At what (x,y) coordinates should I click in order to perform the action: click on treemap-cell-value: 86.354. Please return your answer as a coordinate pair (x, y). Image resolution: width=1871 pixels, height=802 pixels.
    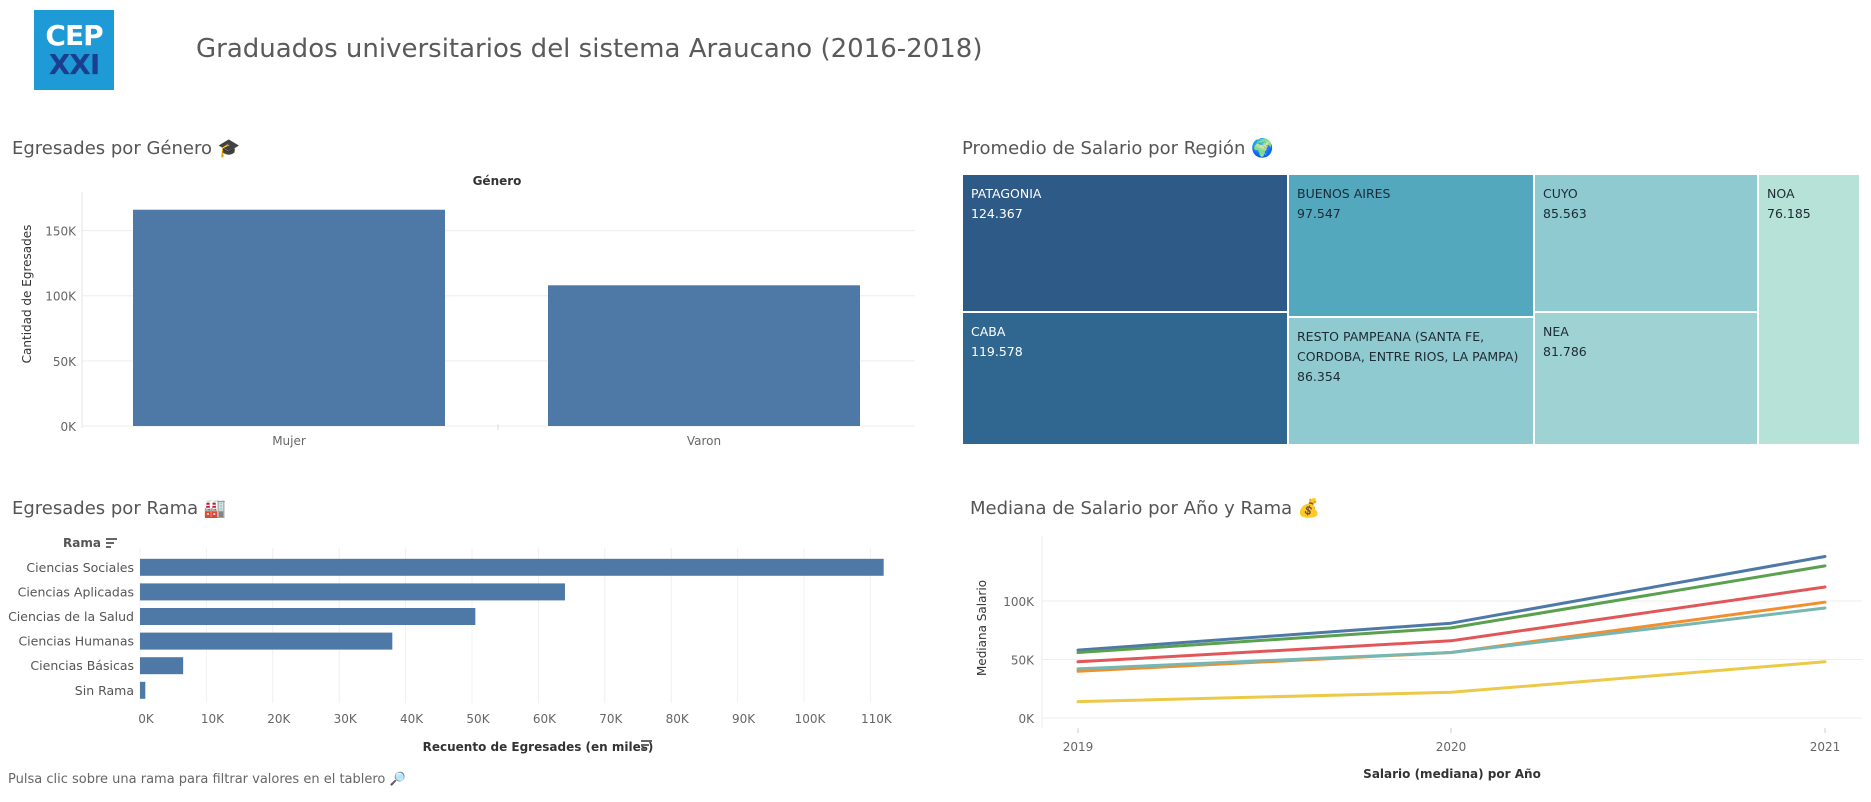
    Looking at the image, I should click on (1319, 376).